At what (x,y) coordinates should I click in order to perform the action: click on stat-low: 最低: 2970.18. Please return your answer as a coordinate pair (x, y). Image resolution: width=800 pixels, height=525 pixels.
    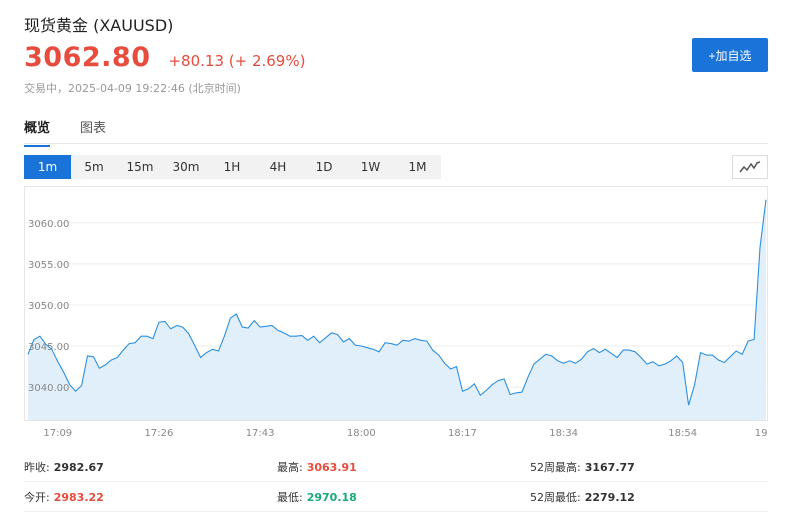
    Looking at the image, I should click on (317, 497).